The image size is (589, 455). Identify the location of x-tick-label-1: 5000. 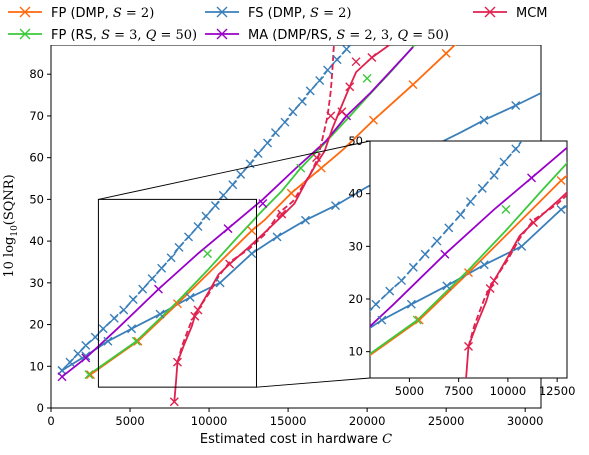
(129, 421).